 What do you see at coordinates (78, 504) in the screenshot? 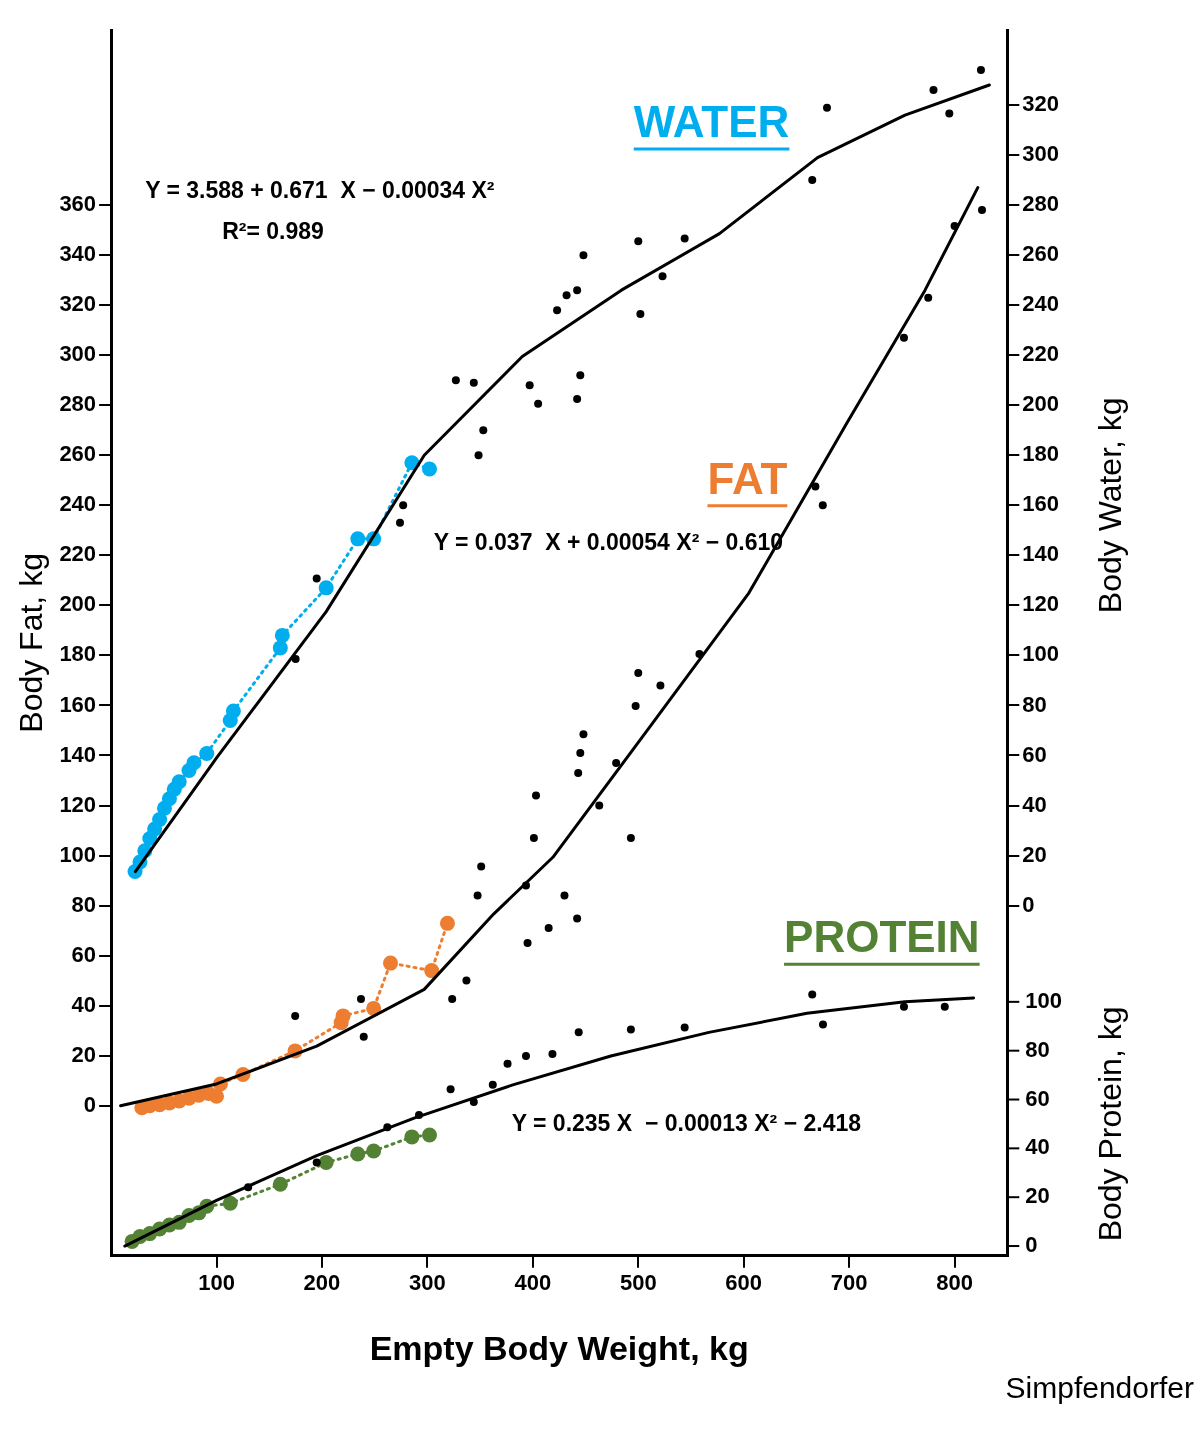
I see `y-tick-label: 240` at bounding box center [78, 504].